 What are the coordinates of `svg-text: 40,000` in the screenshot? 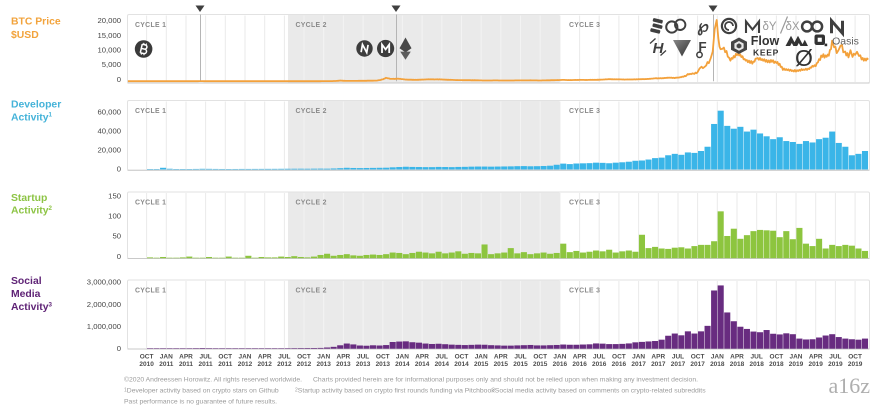 It's located at (109, 131).